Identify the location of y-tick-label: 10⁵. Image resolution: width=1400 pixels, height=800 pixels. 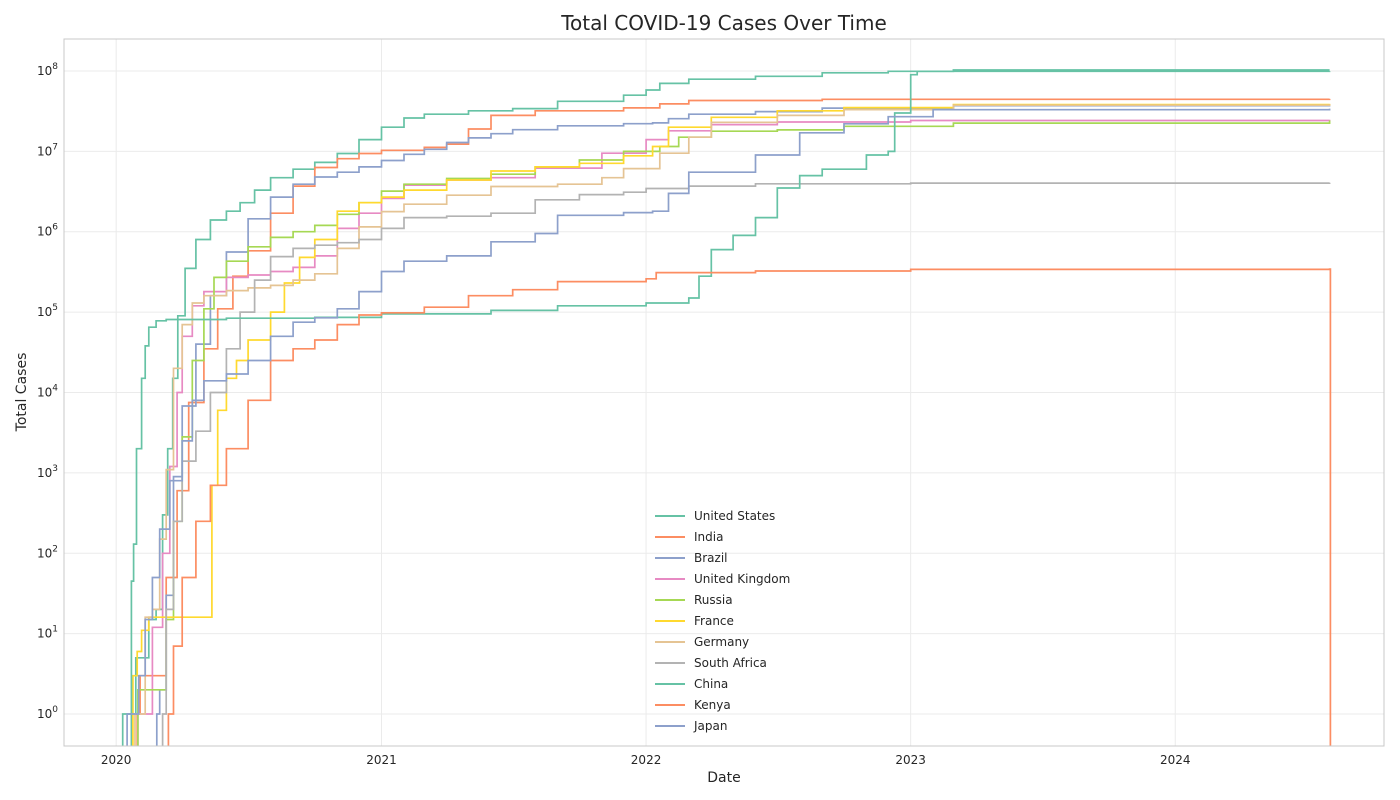
(47, 311).